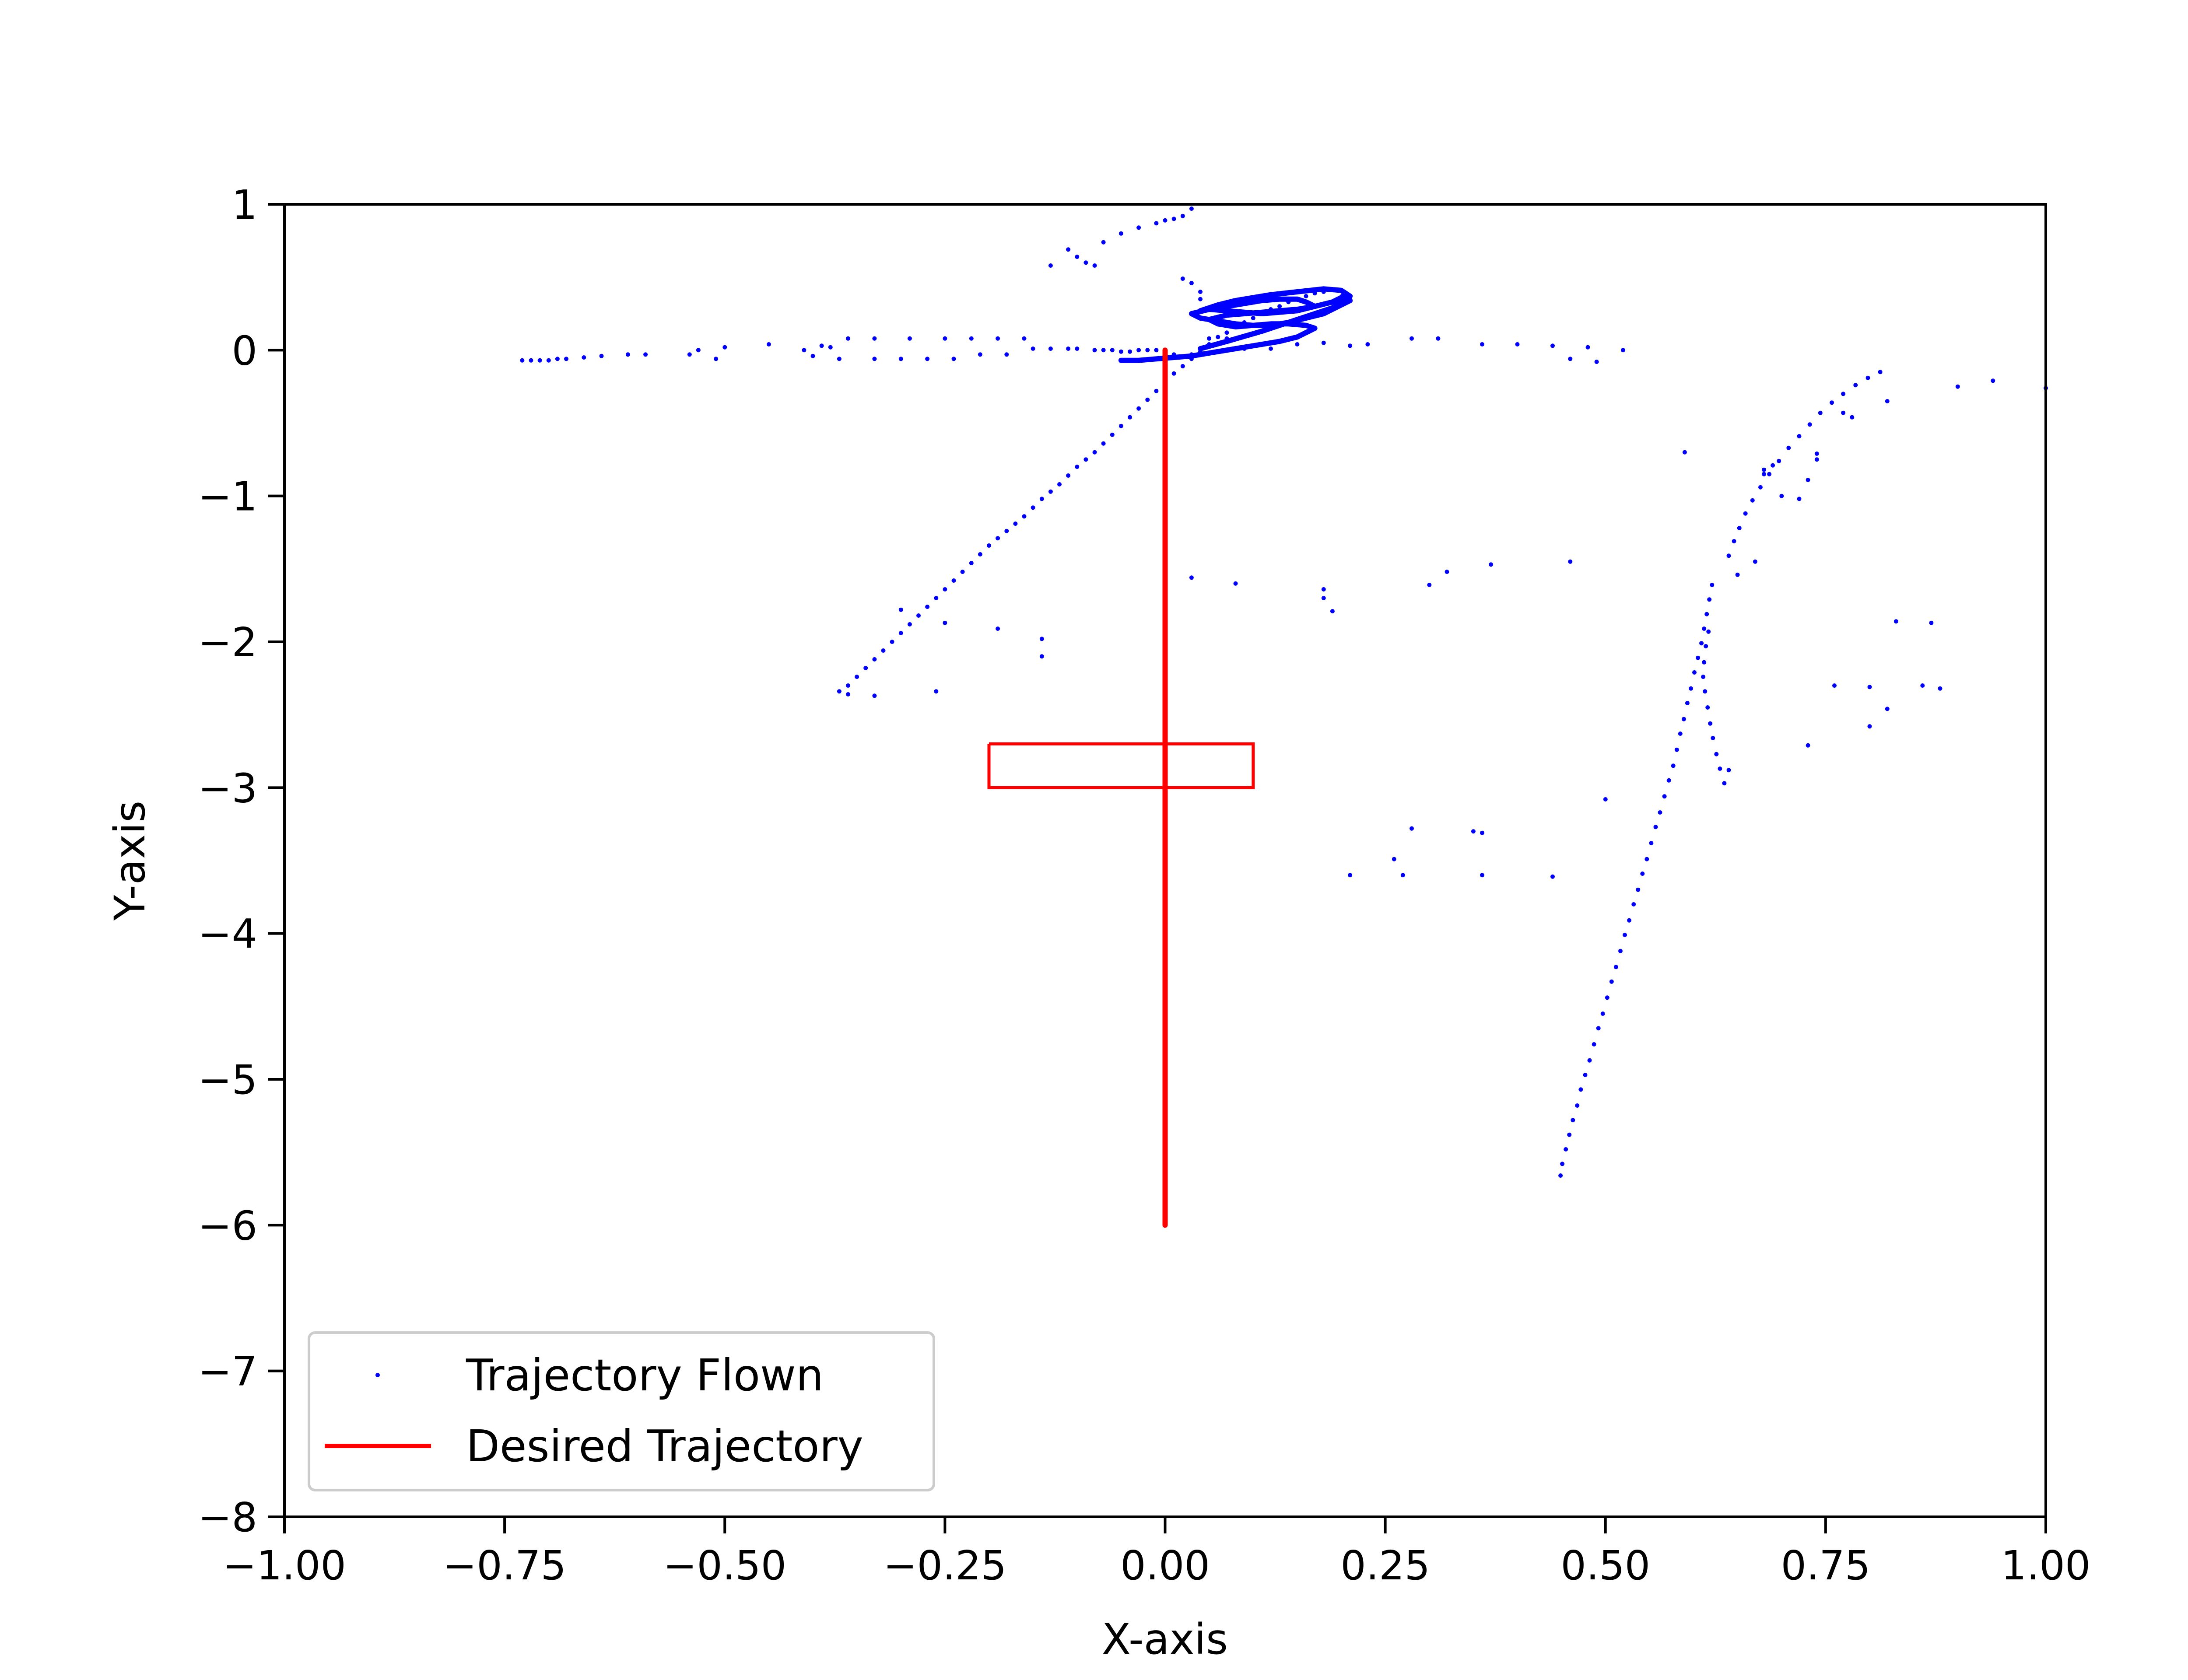  Describe the element at coordinates (1825, 1565) in the screenshot. I see `x-tick-label: 0.75` at that location.